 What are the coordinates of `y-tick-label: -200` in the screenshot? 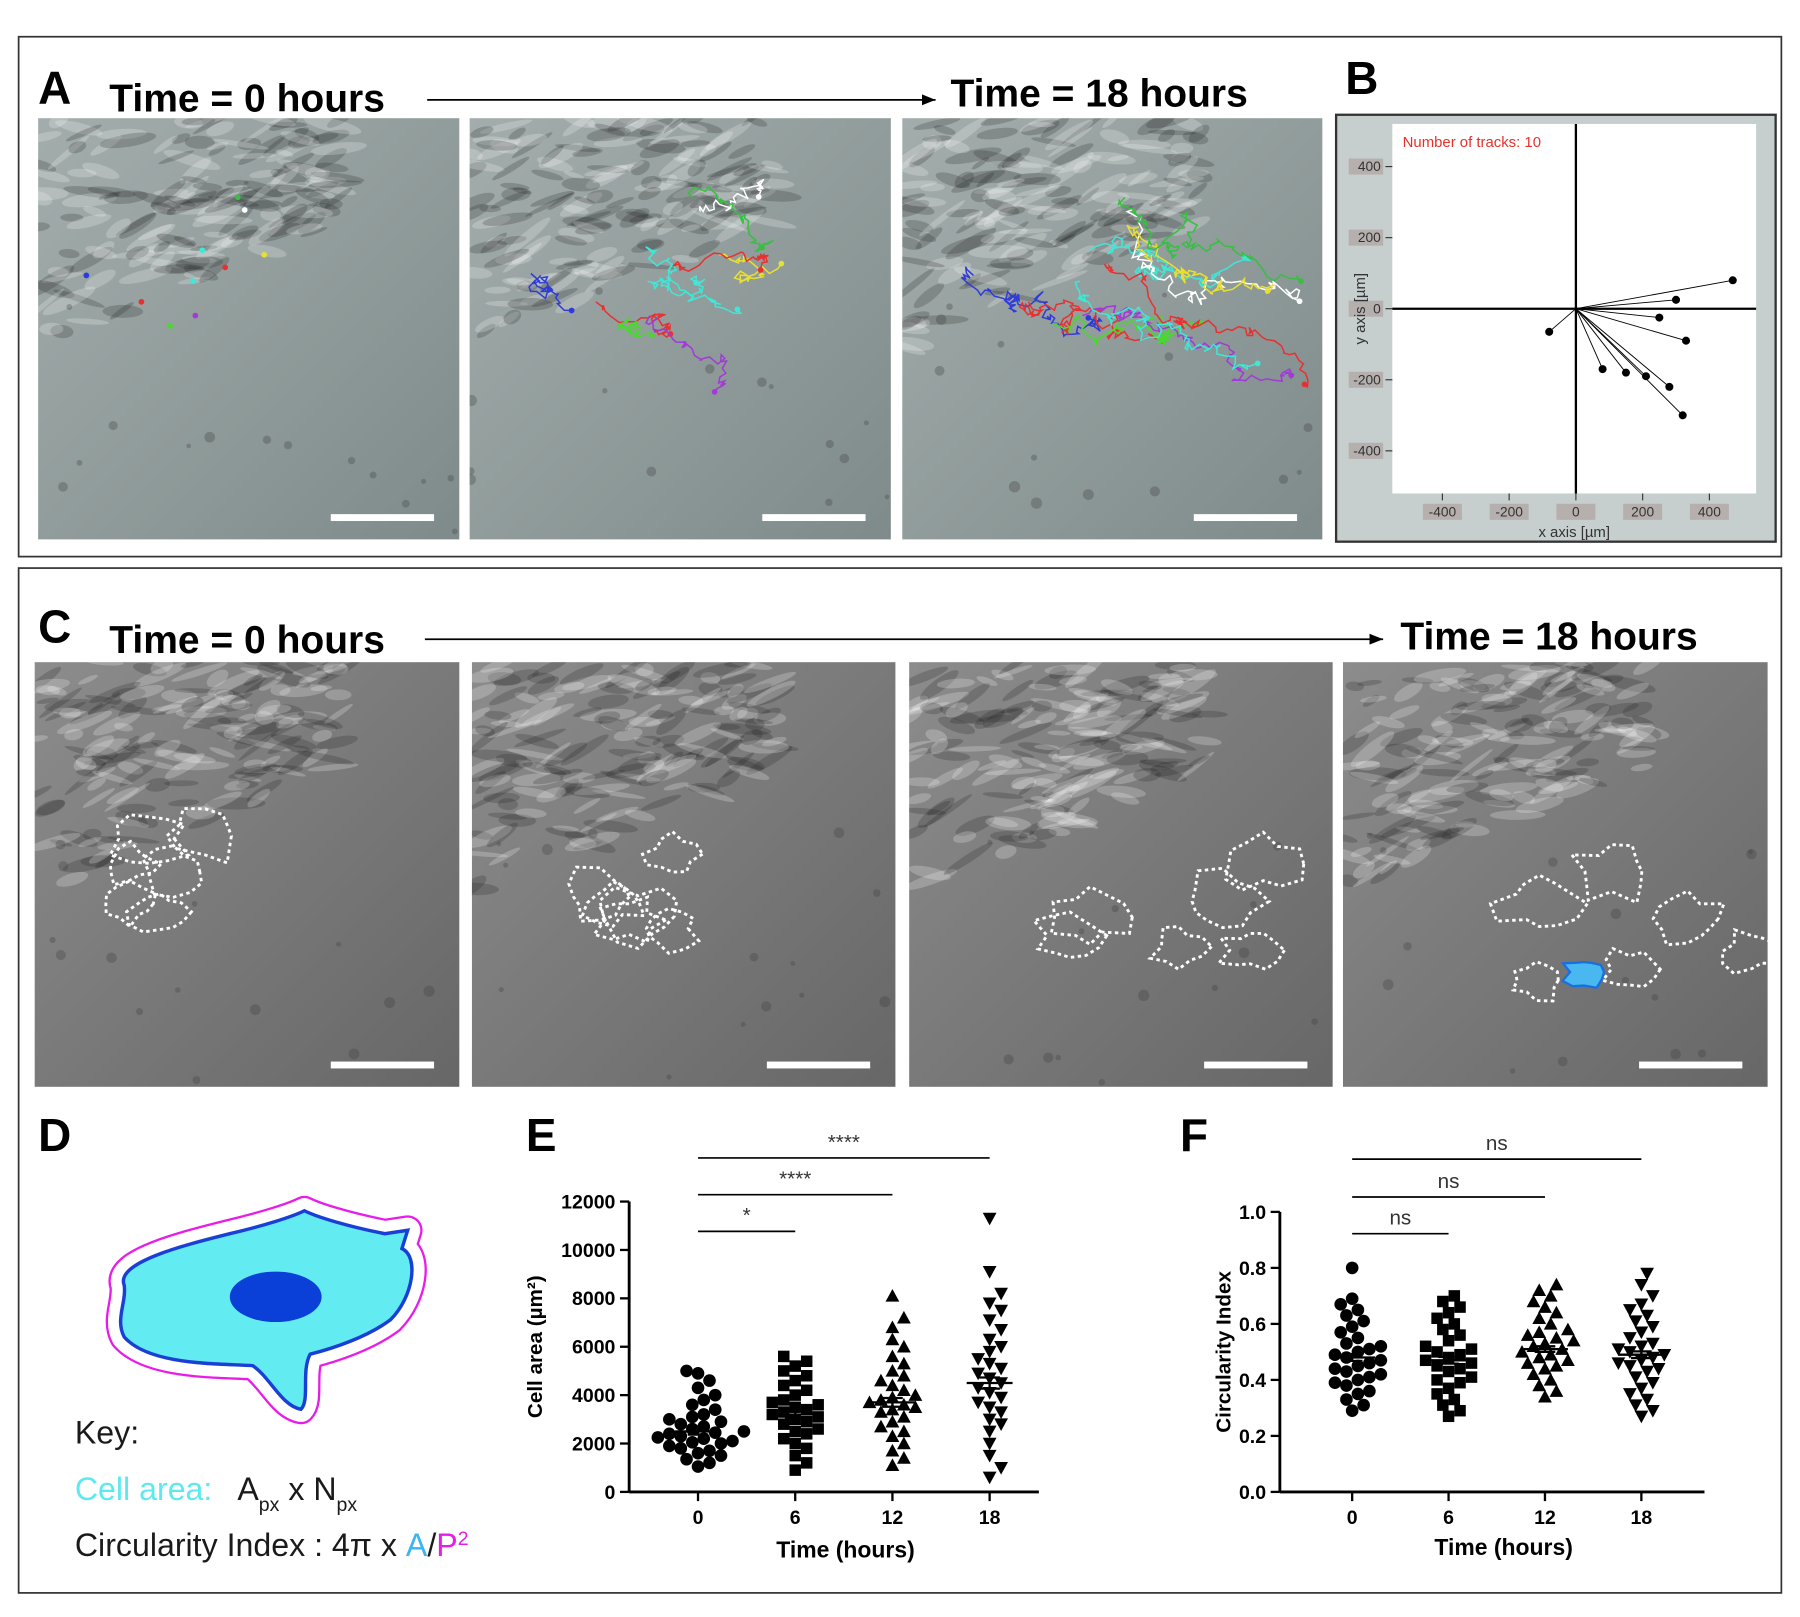 It's located at (1367, 379).